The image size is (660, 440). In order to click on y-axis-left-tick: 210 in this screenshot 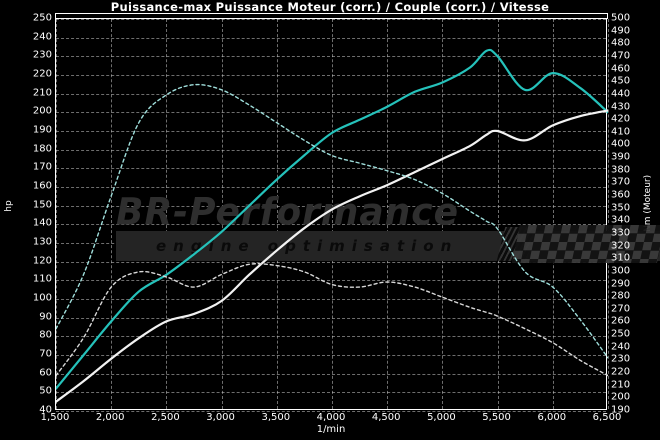, I will do `click(42, 93)`.